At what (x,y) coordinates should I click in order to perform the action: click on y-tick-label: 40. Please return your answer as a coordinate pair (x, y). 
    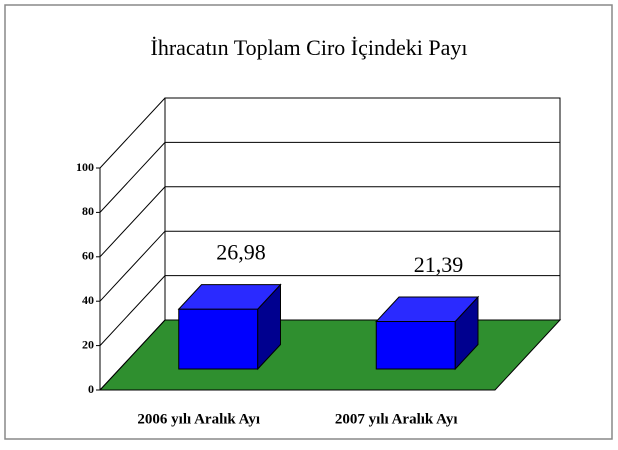
    Looking at the image, I should click on (88, 300).